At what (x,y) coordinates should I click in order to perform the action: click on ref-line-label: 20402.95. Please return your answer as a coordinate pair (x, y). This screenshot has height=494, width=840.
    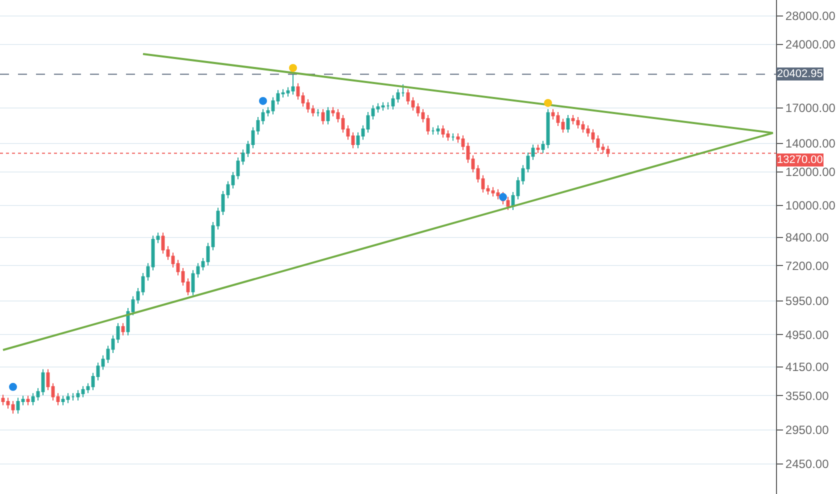
    Looking at the image, I should click on (800, 74).